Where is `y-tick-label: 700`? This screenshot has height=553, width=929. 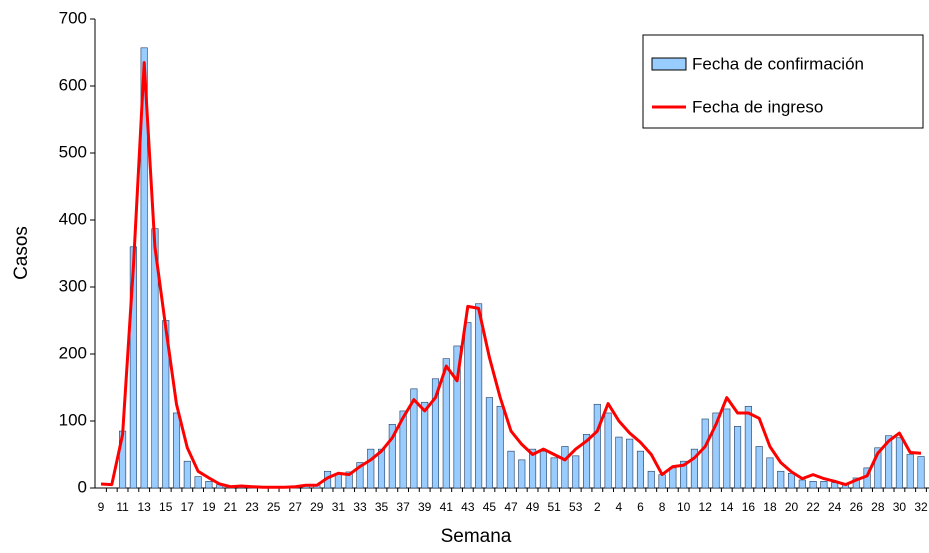
y-tick-label: 700 is located at coordinates (73, 17).